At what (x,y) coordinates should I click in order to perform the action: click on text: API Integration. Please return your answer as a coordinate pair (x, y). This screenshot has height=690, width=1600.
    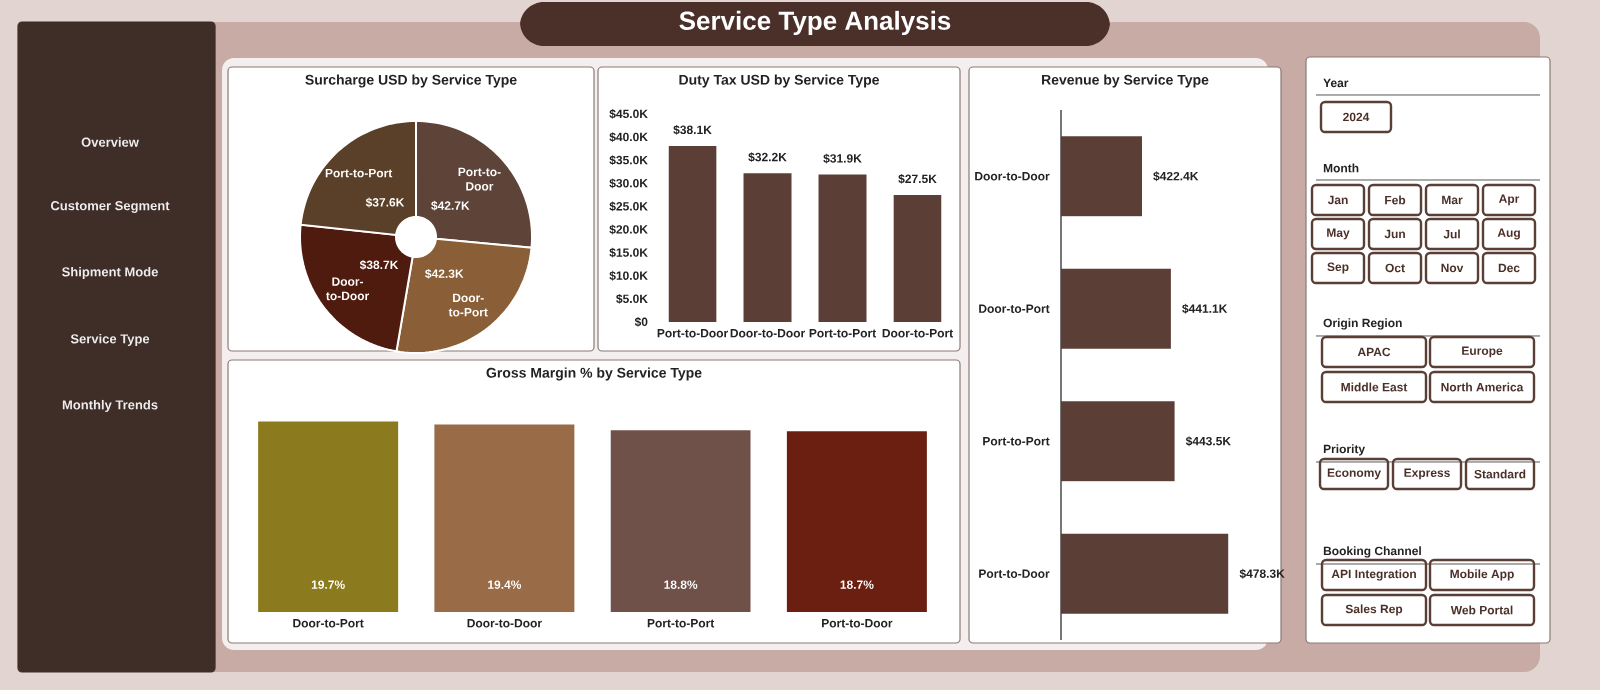
    Looking at the image, I should click on (1373, 575).